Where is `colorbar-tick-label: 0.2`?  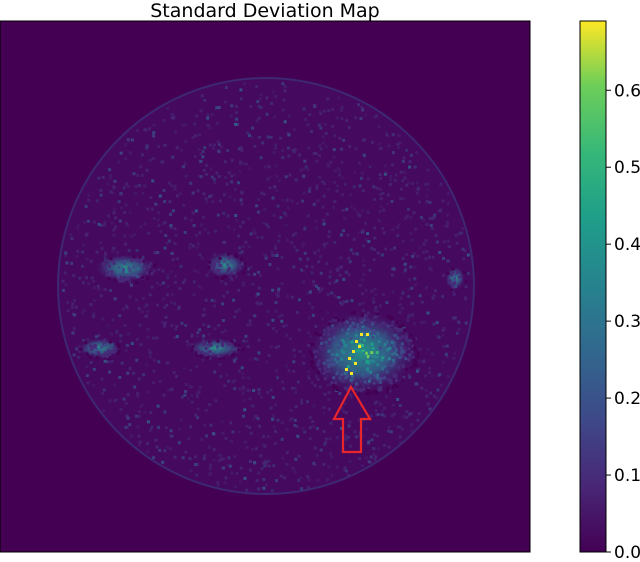 colorbar-tick-label: 0.2 is located at coordinates (627, 399).